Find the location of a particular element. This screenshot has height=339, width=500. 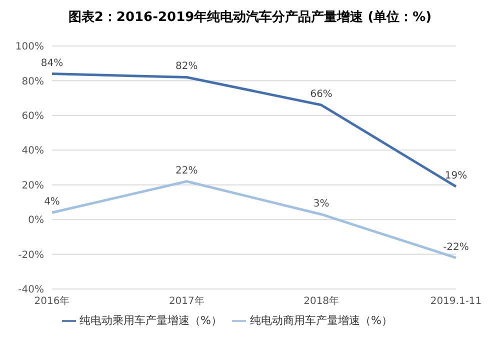

y-tick-label: 40% is located at coordinates (33, 151).